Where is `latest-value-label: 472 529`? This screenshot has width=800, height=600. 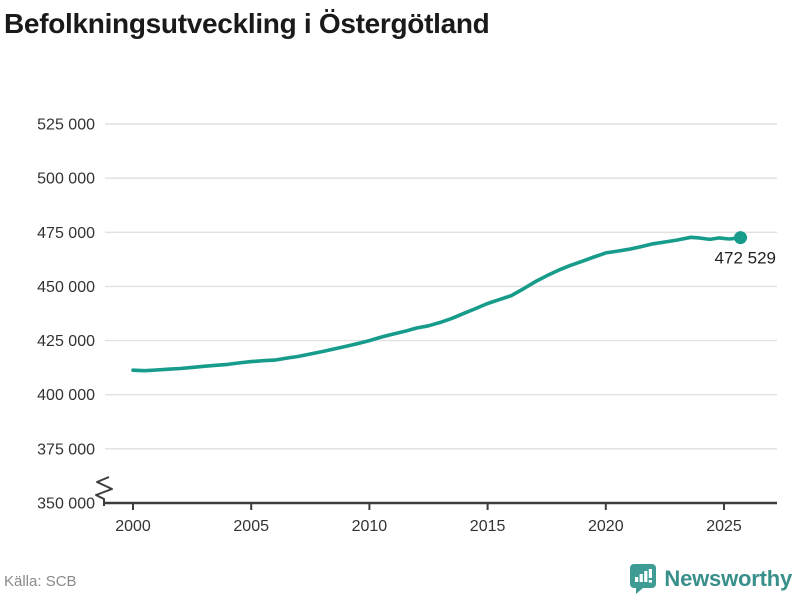
latest-value-label: 472 529 is located at coordinates (745, 258).